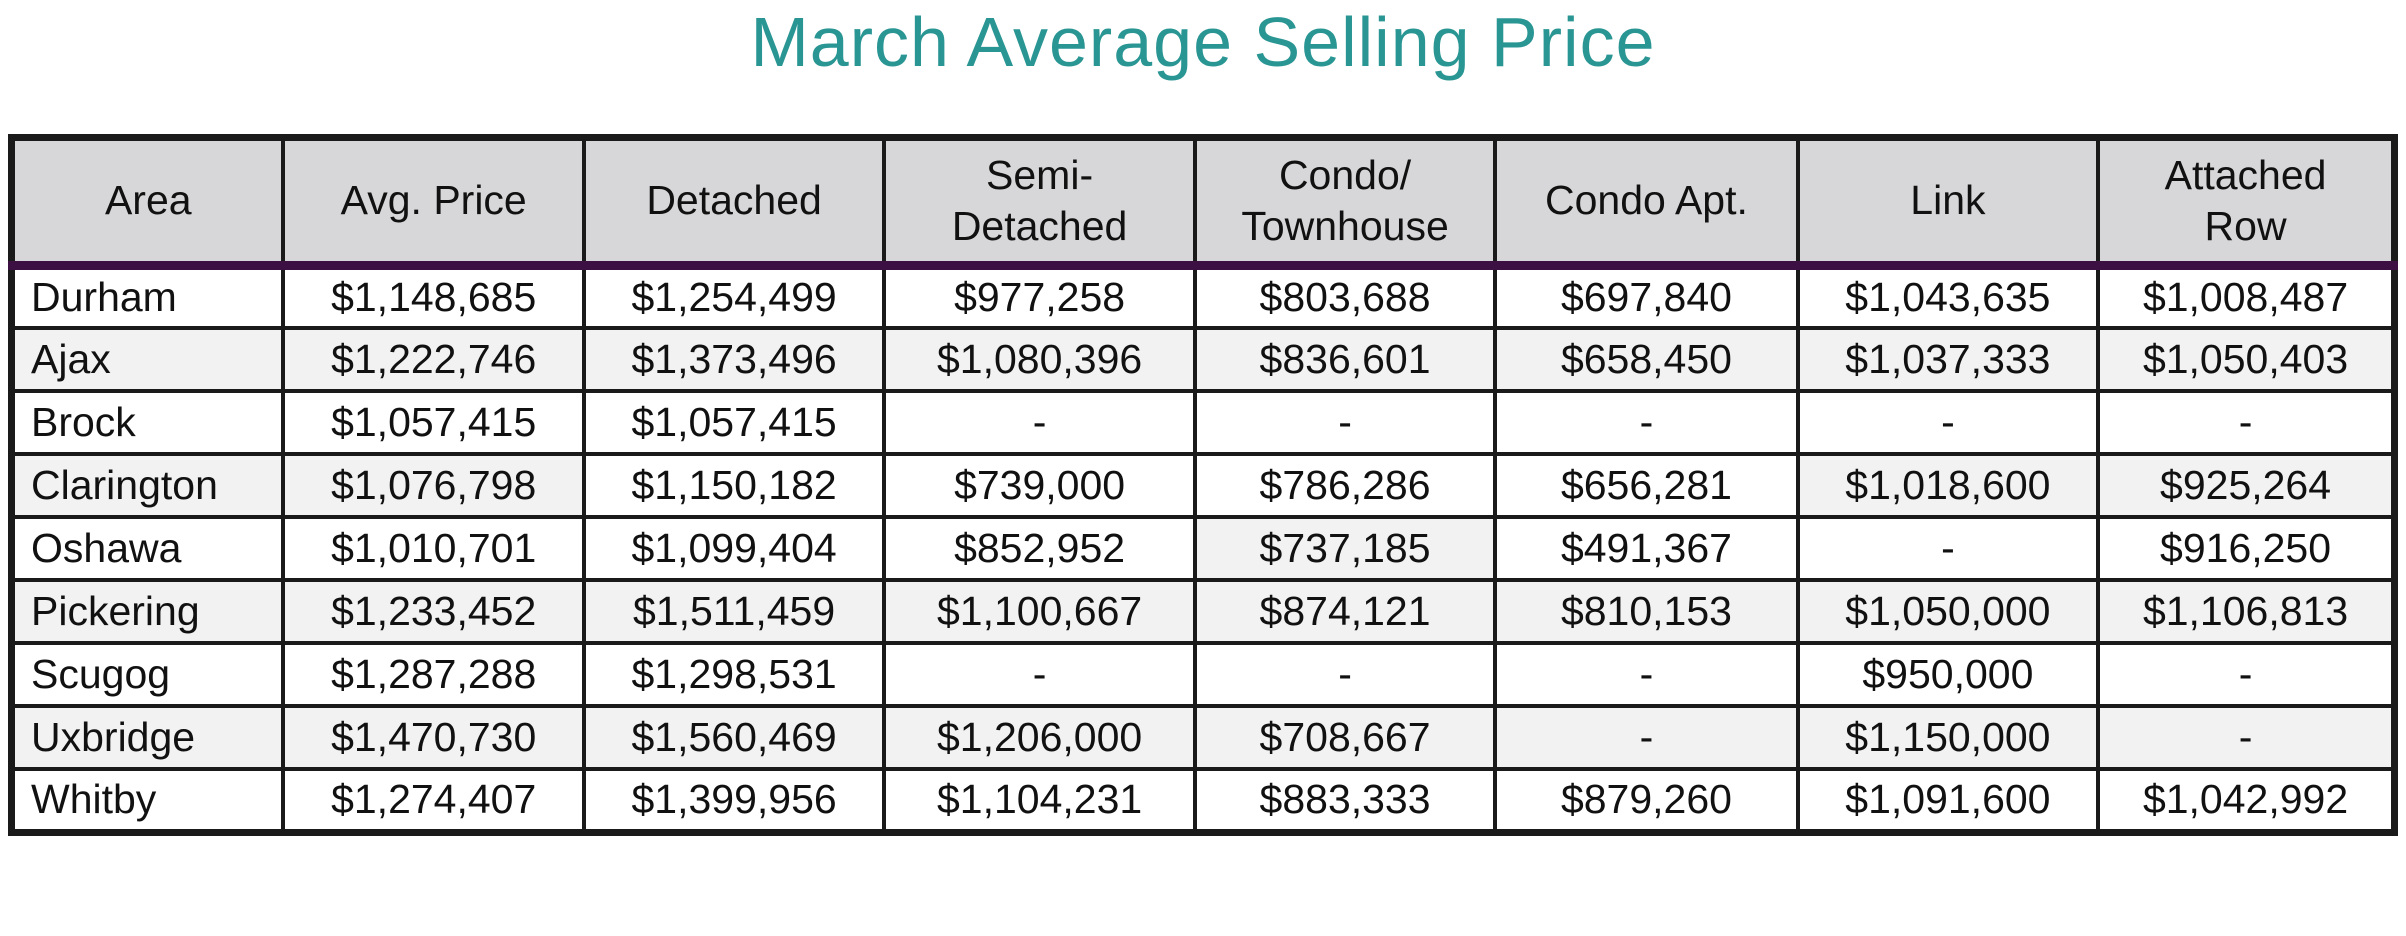 The width and height of the screenshot is (2406, 936). What do you see at coordinates (2246, 202) in the screenshot?
I see `column-header-attached-row: Attached Row` at bounding box center [2246, 202].